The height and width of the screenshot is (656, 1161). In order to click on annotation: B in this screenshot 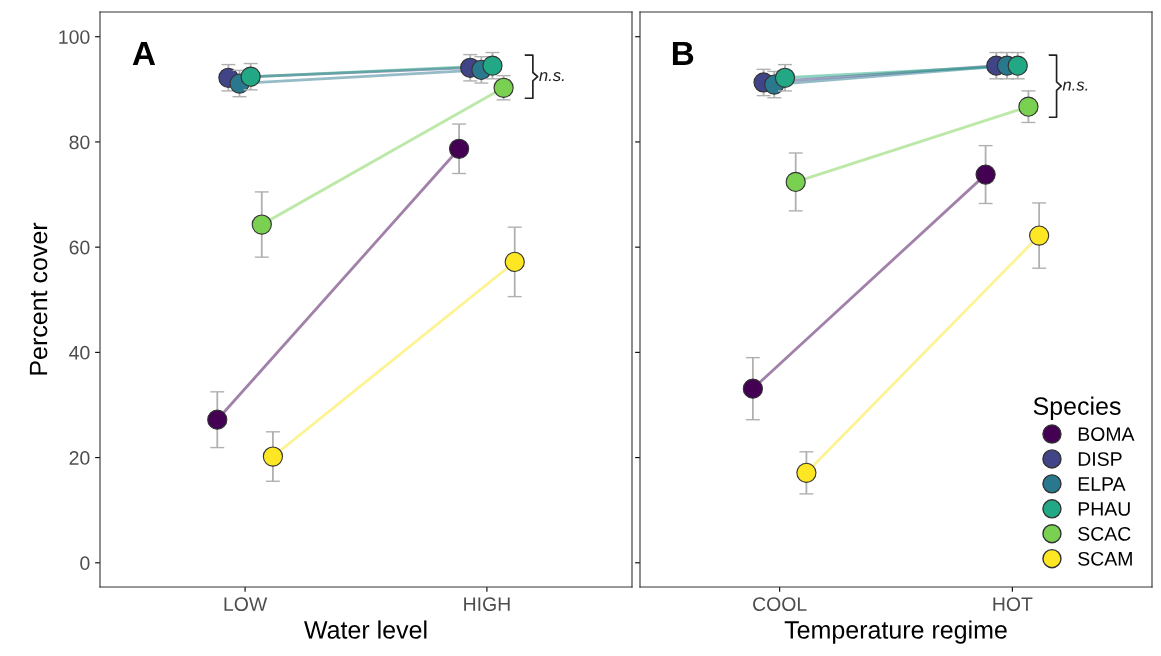, I will do `click(683, 53)`.